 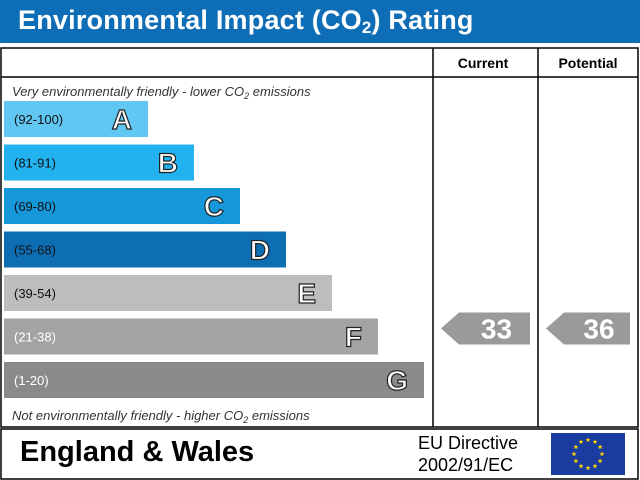 What do you see at coordinates (366, 27) in the screenshot?
I see `chart-title-subscript: 2` at bounding box center [366, 27].